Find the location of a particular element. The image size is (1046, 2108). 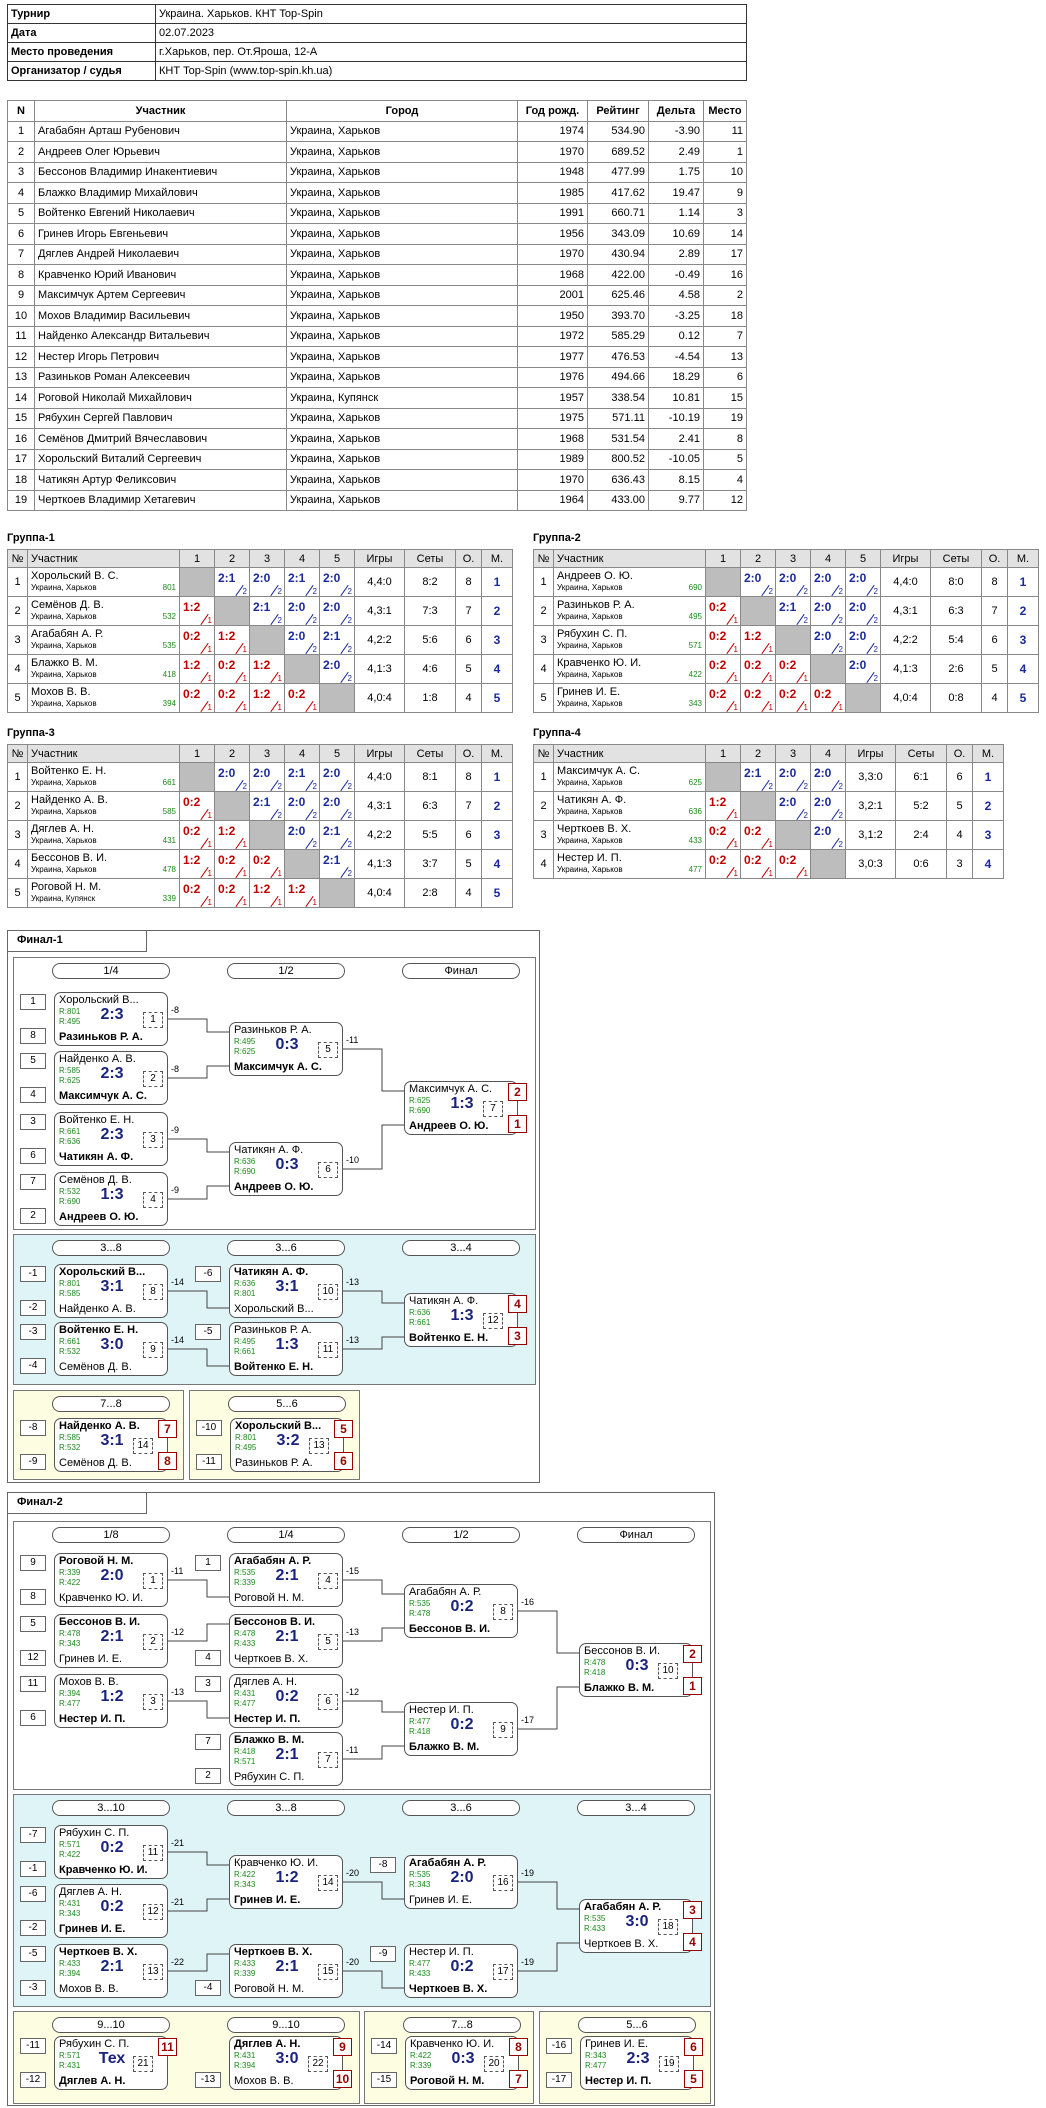

player-rating: 477 is located at coordinates (695, 869).